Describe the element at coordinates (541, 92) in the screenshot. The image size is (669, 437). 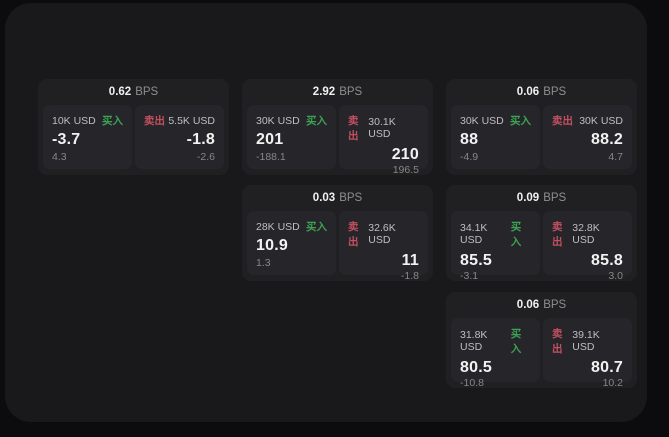
I see `card-header: 0.06 BPS` at that location.